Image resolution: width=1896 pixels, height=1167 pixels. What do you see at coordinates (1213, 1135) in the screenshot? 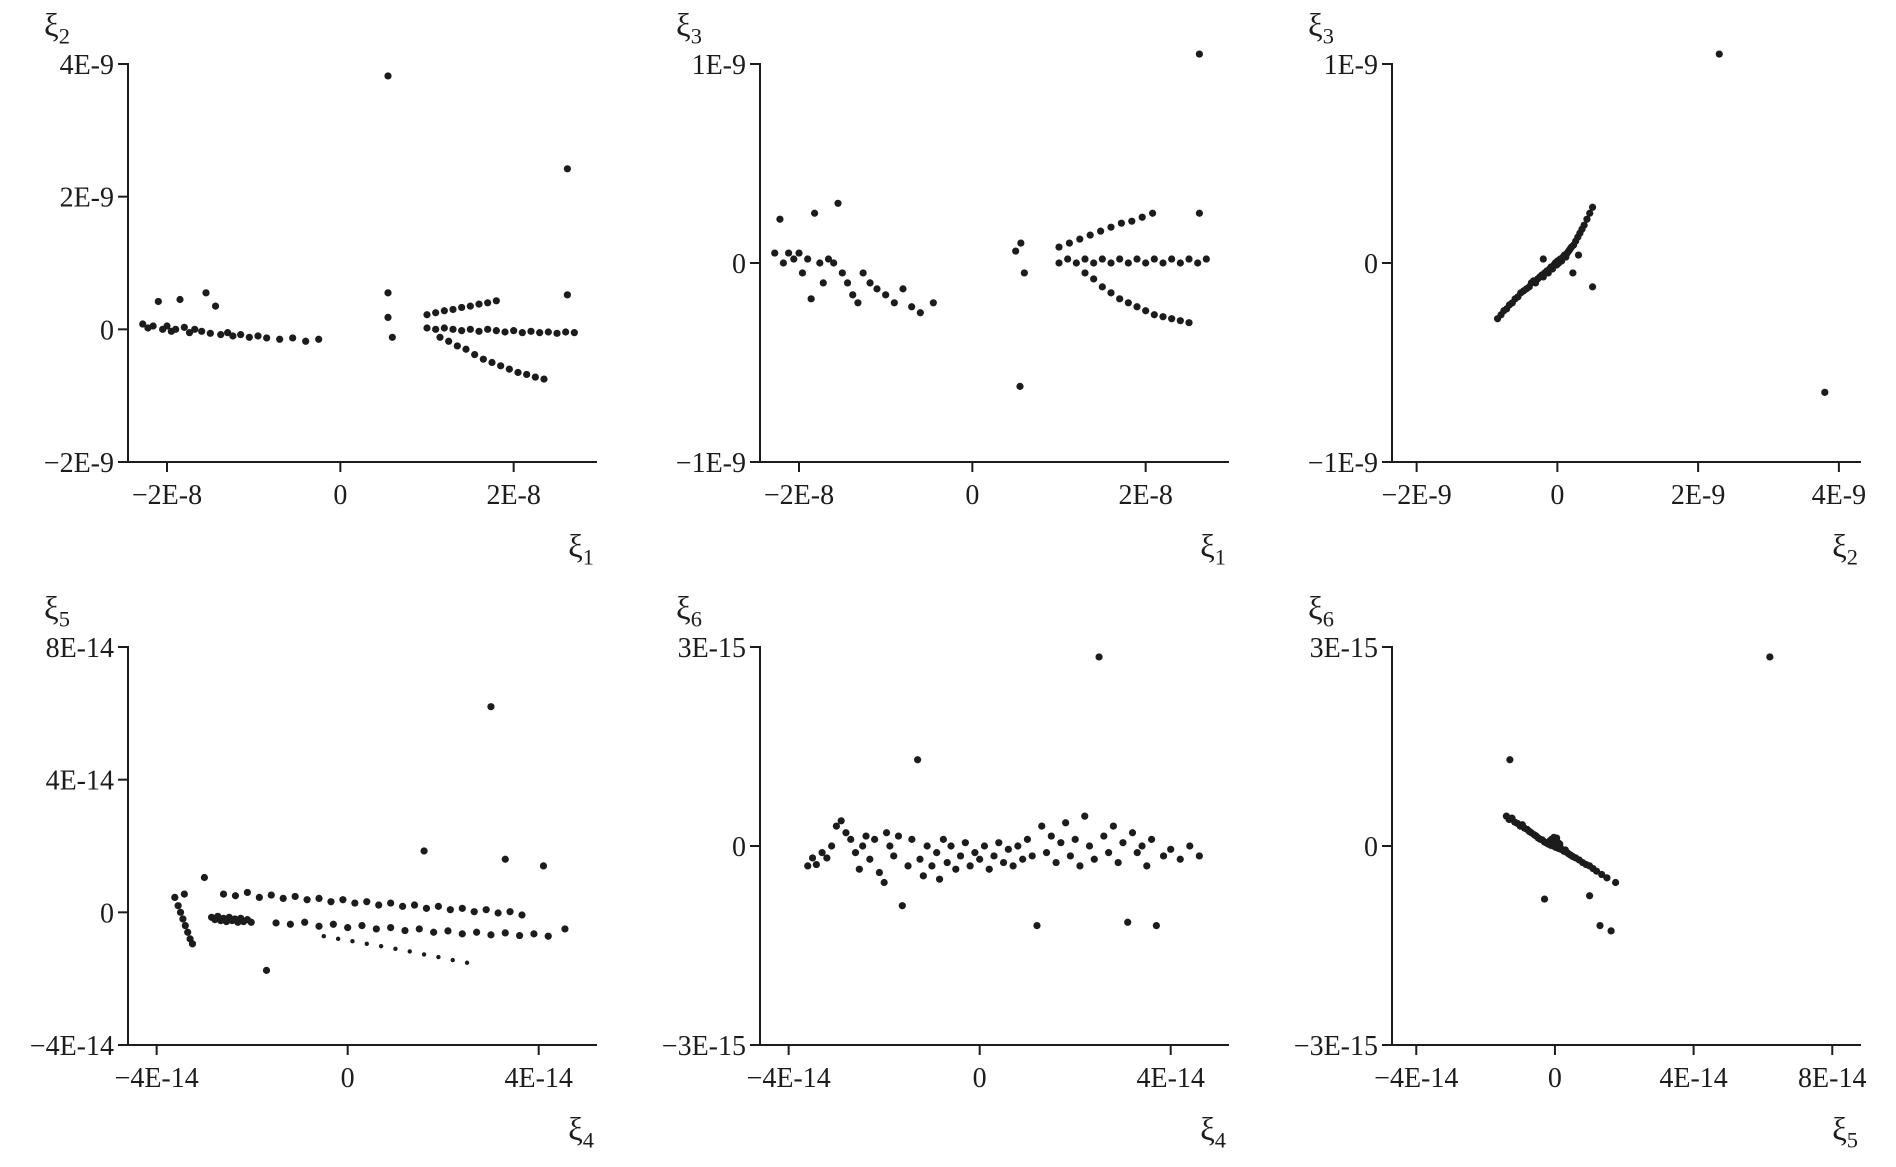
I see `x-axis-label-xi4: ξ4` at bounding box center [1213, 1135].